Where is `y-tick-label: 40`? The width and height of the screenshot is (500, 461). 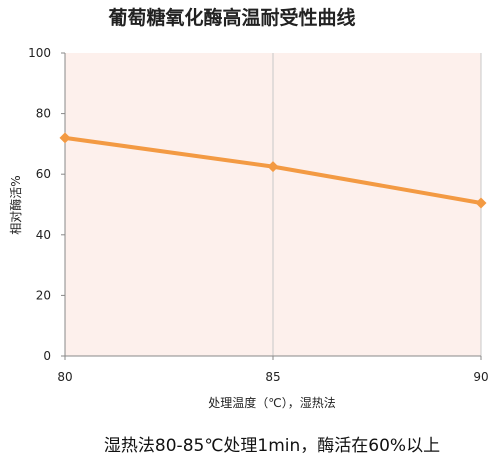 y-tick-label: 40 is located at coordinates (43, 235).